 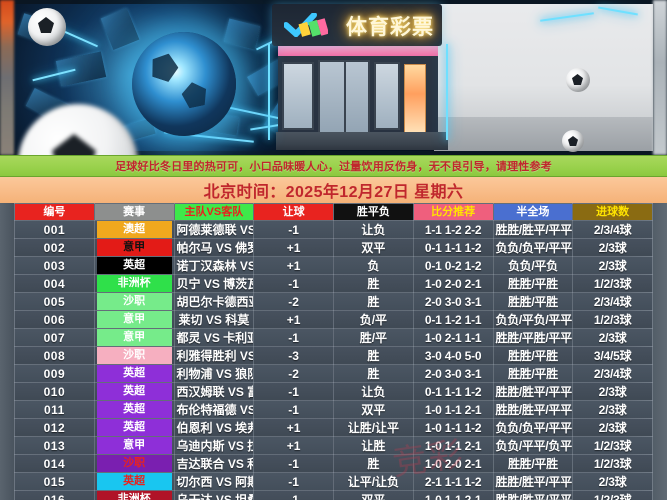 I want to click on column-header-halftime: 半全场, so click(x=533, y=212).